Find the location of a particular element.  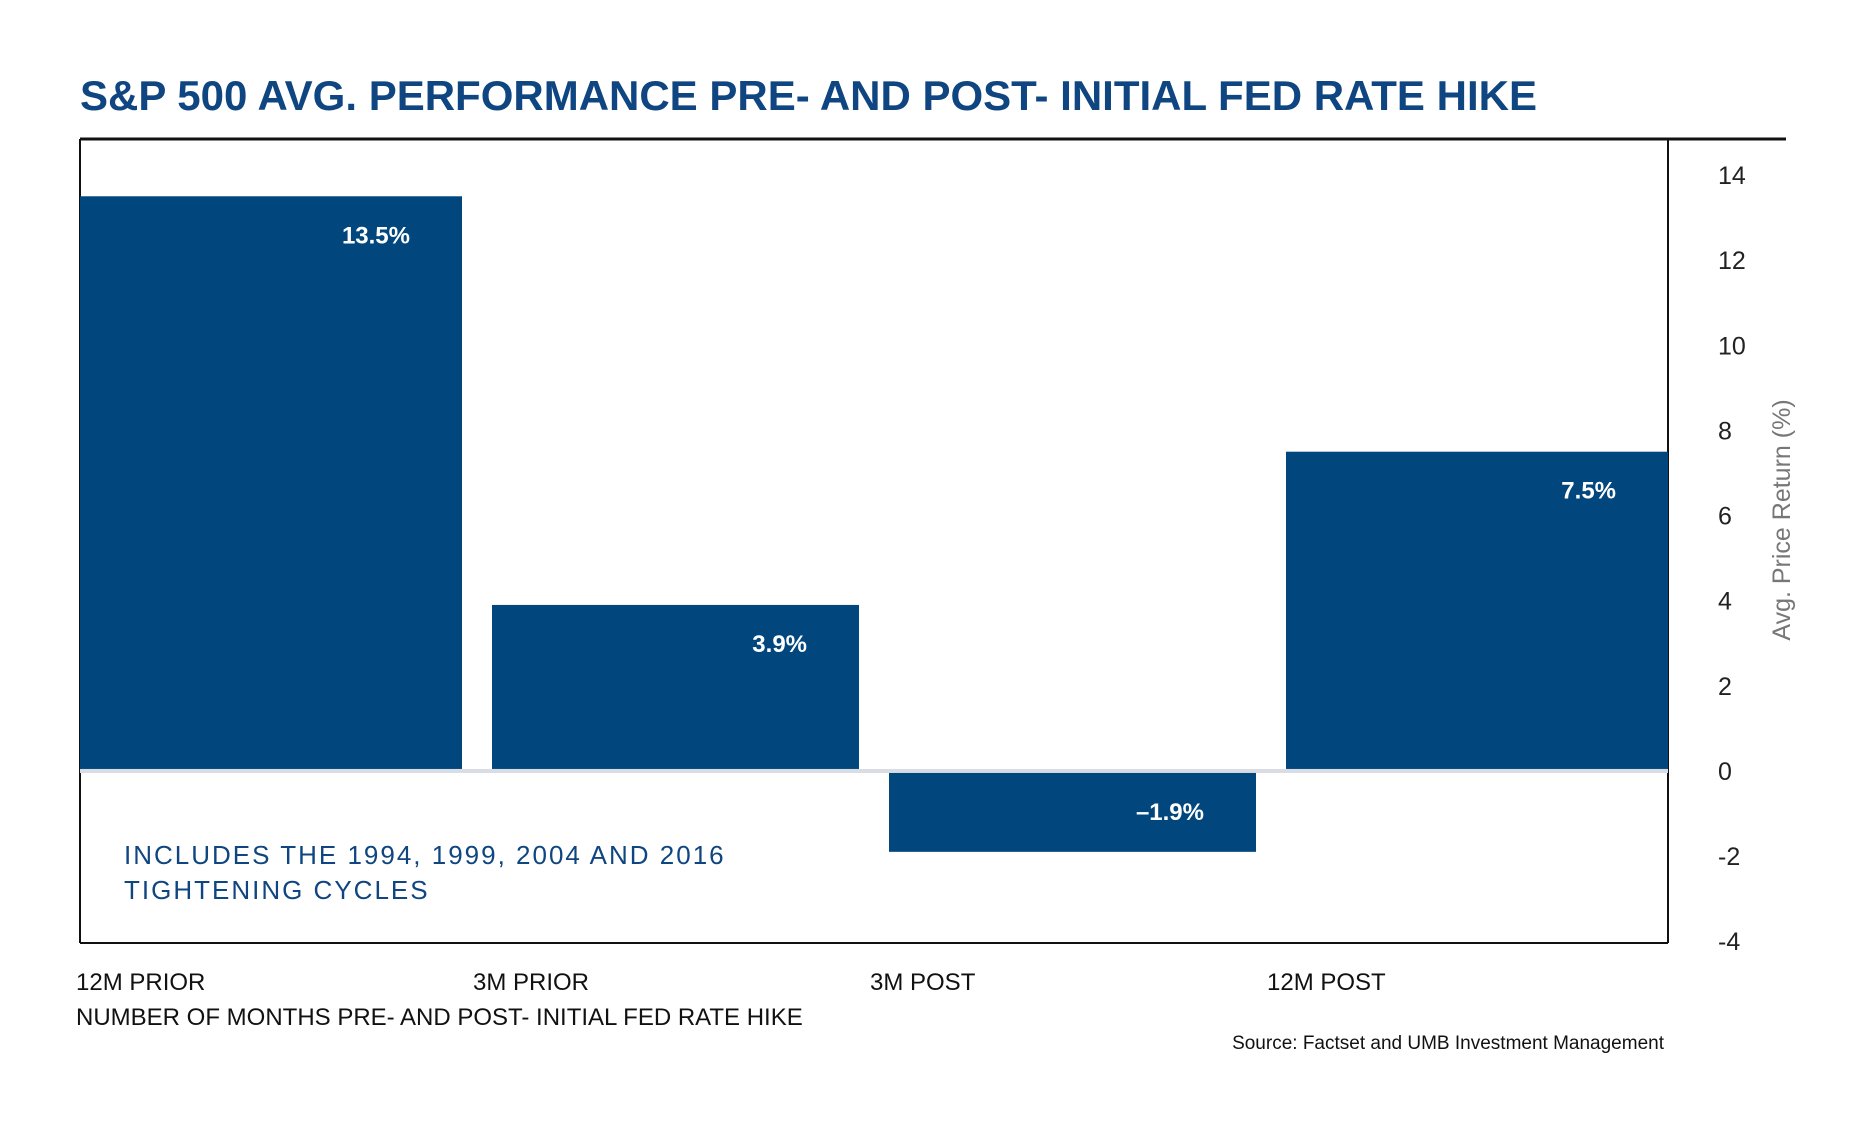

y-tick-label: 12 is located at coordinates (1732, 261).